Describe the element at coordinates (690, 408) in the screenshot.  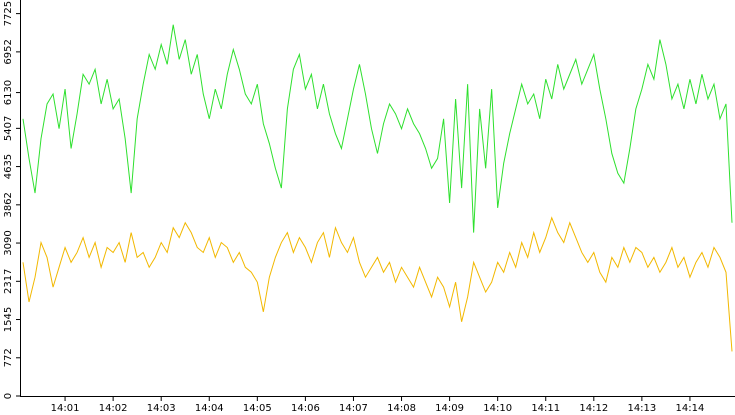
I see `x-tick-label: 14:14` at that location.